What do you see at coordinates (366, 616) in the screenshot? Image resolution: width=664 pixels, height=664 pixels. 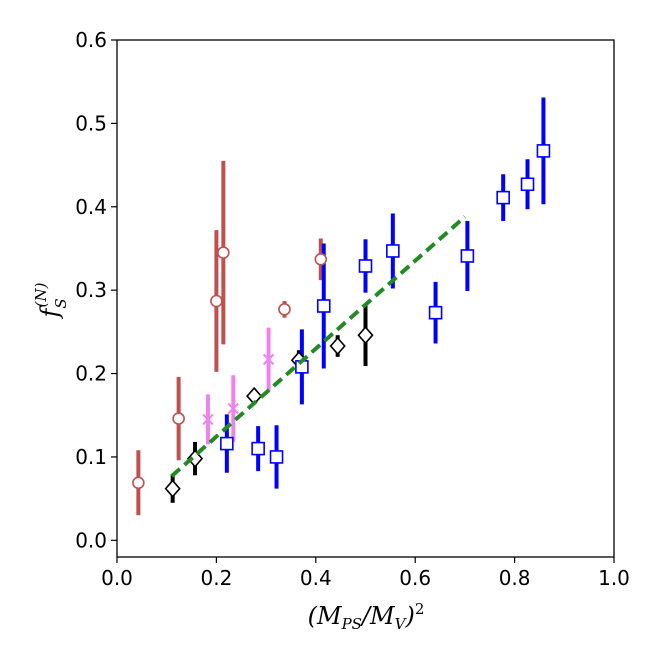 I see `x-axis-label: (MPS/MV)2` at bounding box center [366, 616].